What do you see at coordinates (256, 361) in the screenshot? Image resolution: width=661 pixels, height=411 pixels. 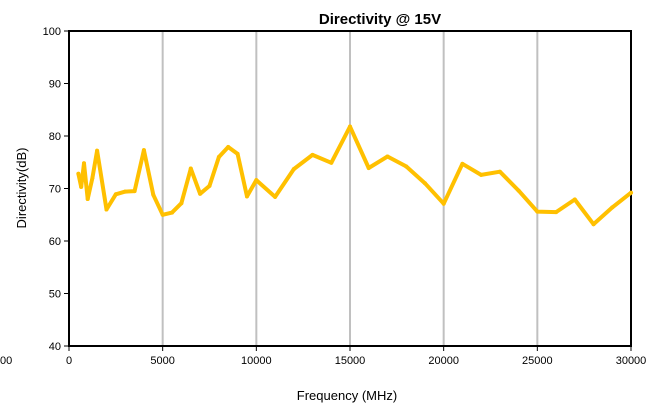 I see `x-tick-label: 10000` at bounding box center [256, 361].